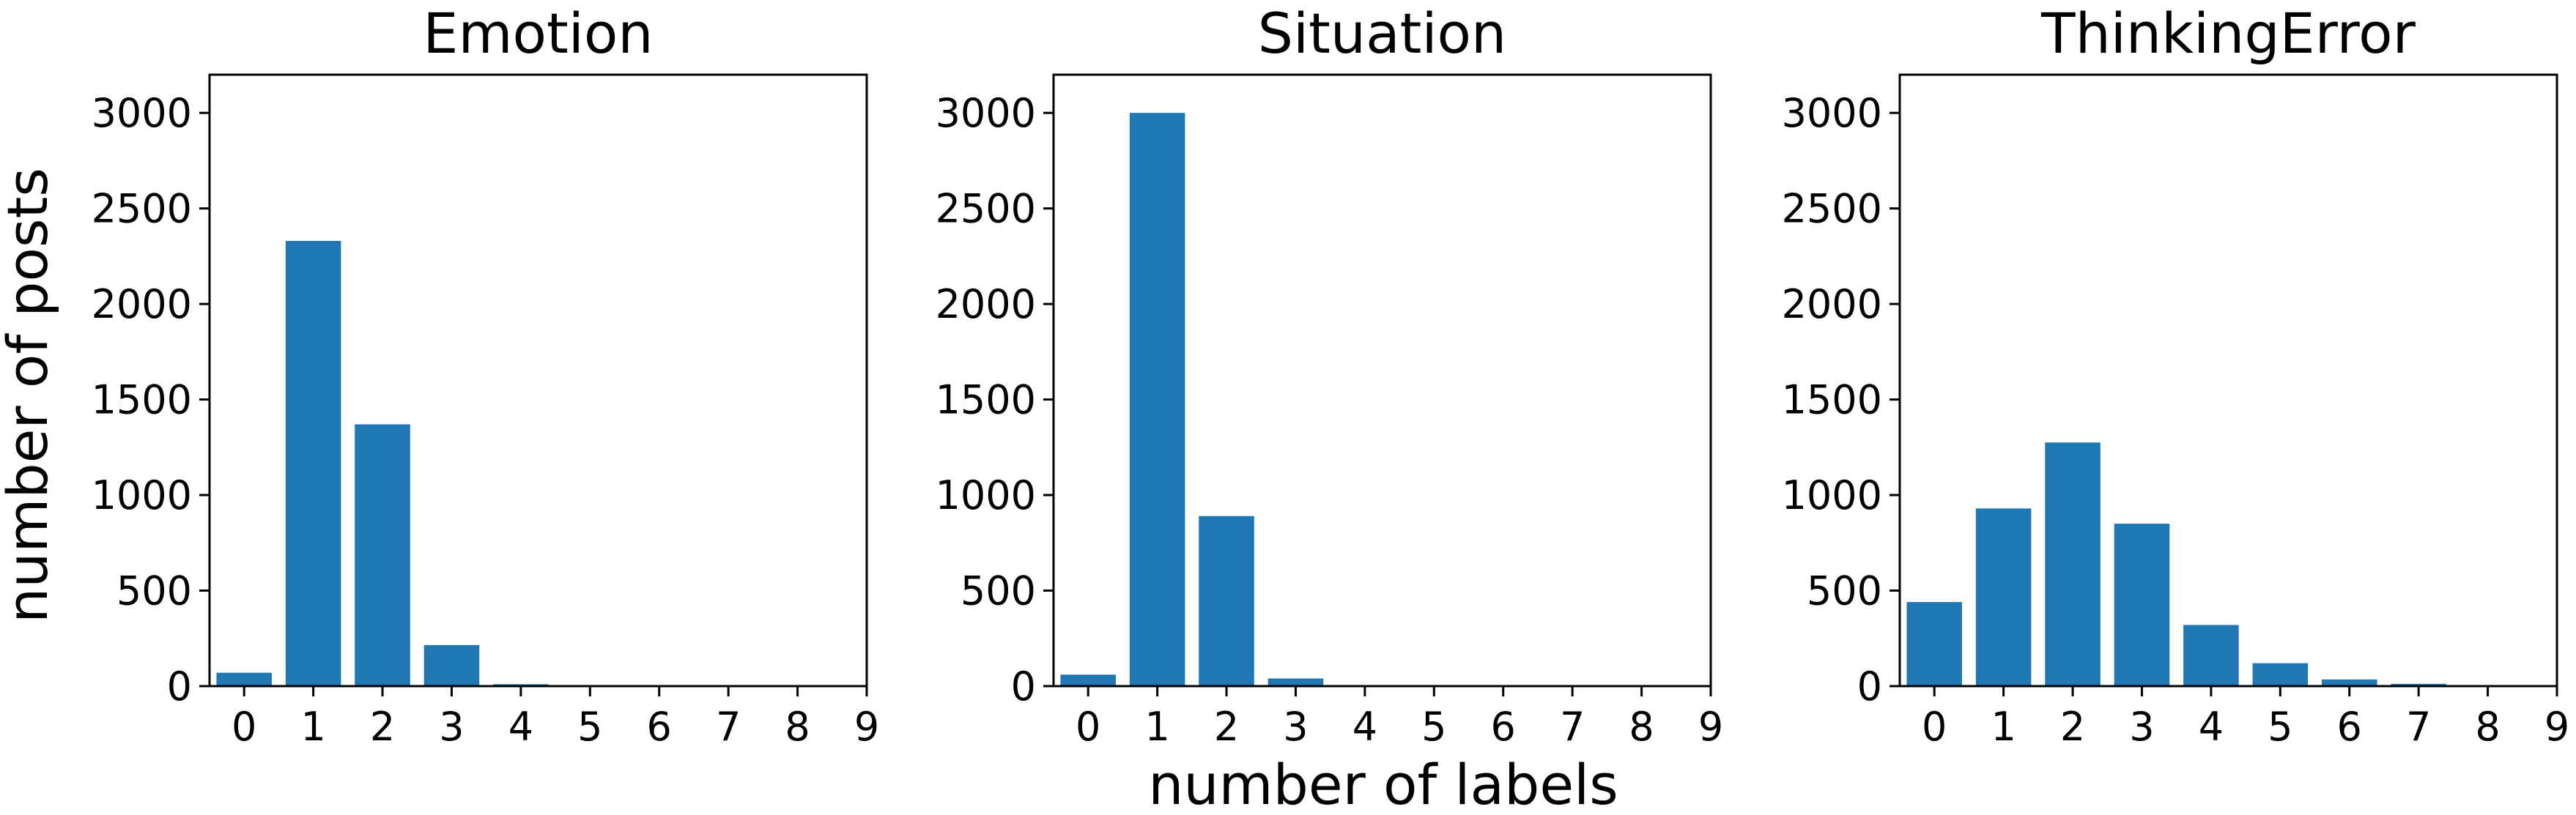  I want to click on chart-title: Situation, so click(1382, 34).